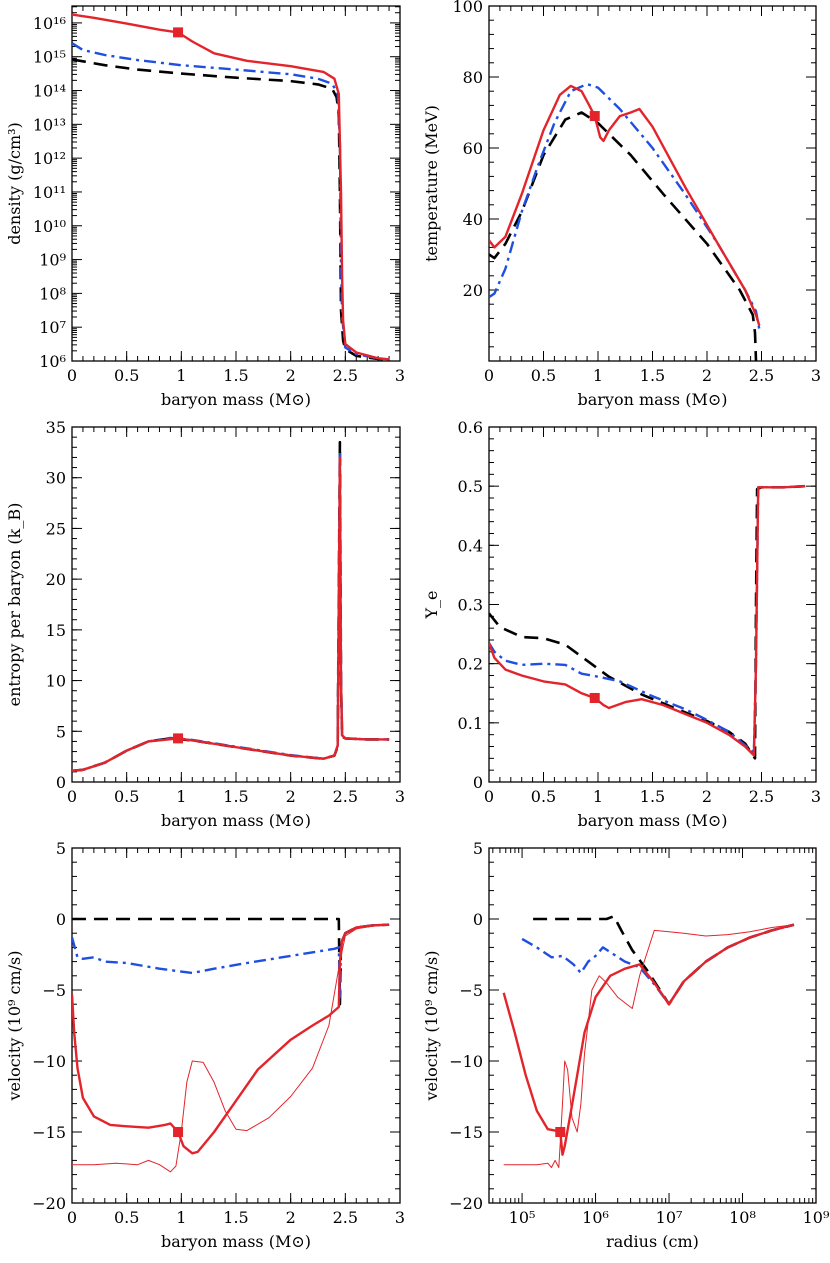 Image resolution: width=830 pixels, height=1263 pixels. Describe the element at coordinates (652, 1241) in the screenshot. I see `x-axis-label: radius (cm)` at that location.